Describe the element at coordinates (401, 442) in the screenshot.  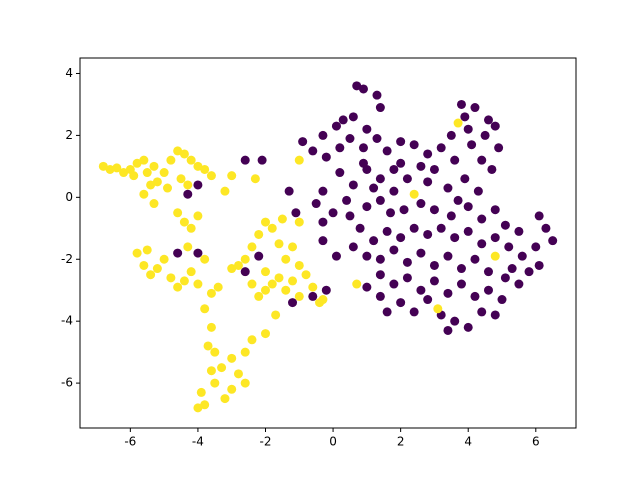
I see `x-tick-label: 2` at that location.